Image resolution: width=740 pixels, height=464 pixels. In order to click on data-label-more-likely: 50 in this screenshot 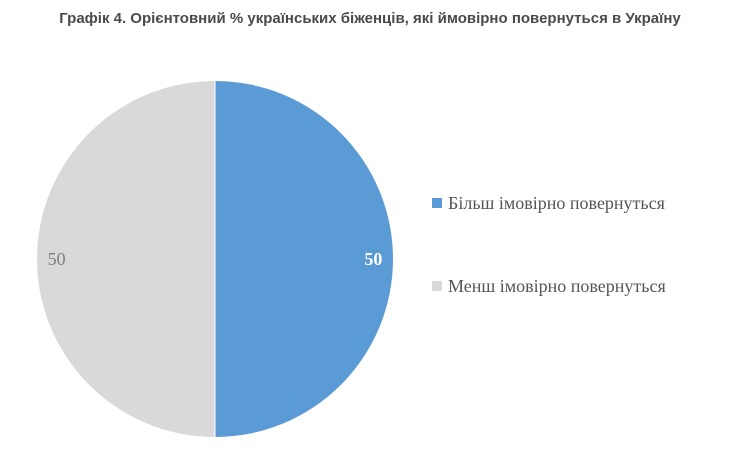, I will do `click(373, 259)`.